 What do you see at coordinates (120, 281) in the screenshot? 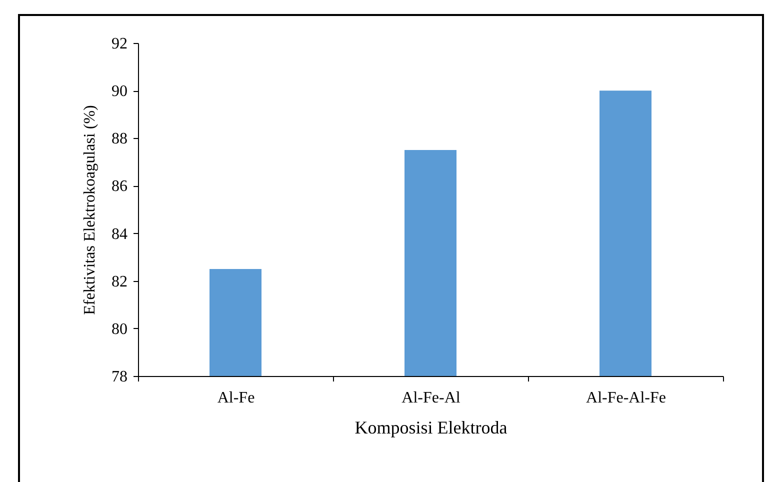
I see `y-tick-label: 82` at bounding box center [120, 281].